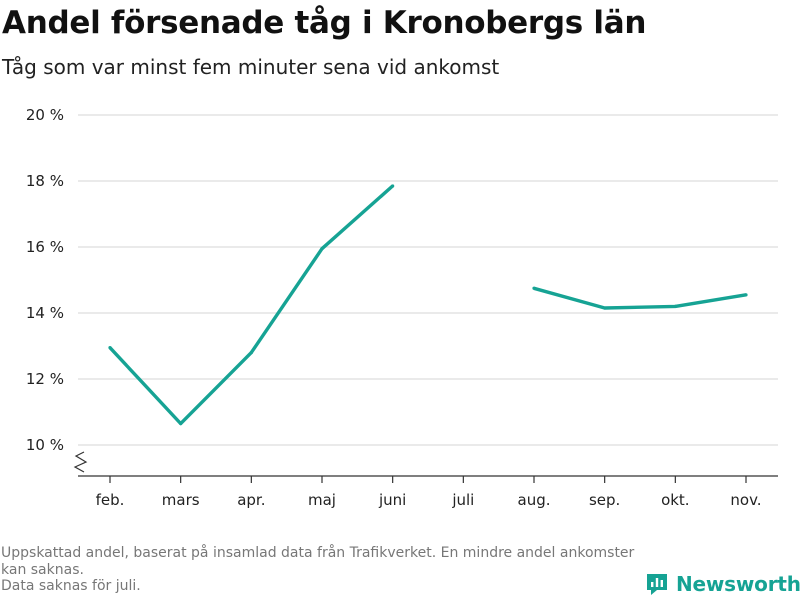  Describe the element at coordinates (181, 500) in the screenshot. I see `x-tick-label: mars` at that location.